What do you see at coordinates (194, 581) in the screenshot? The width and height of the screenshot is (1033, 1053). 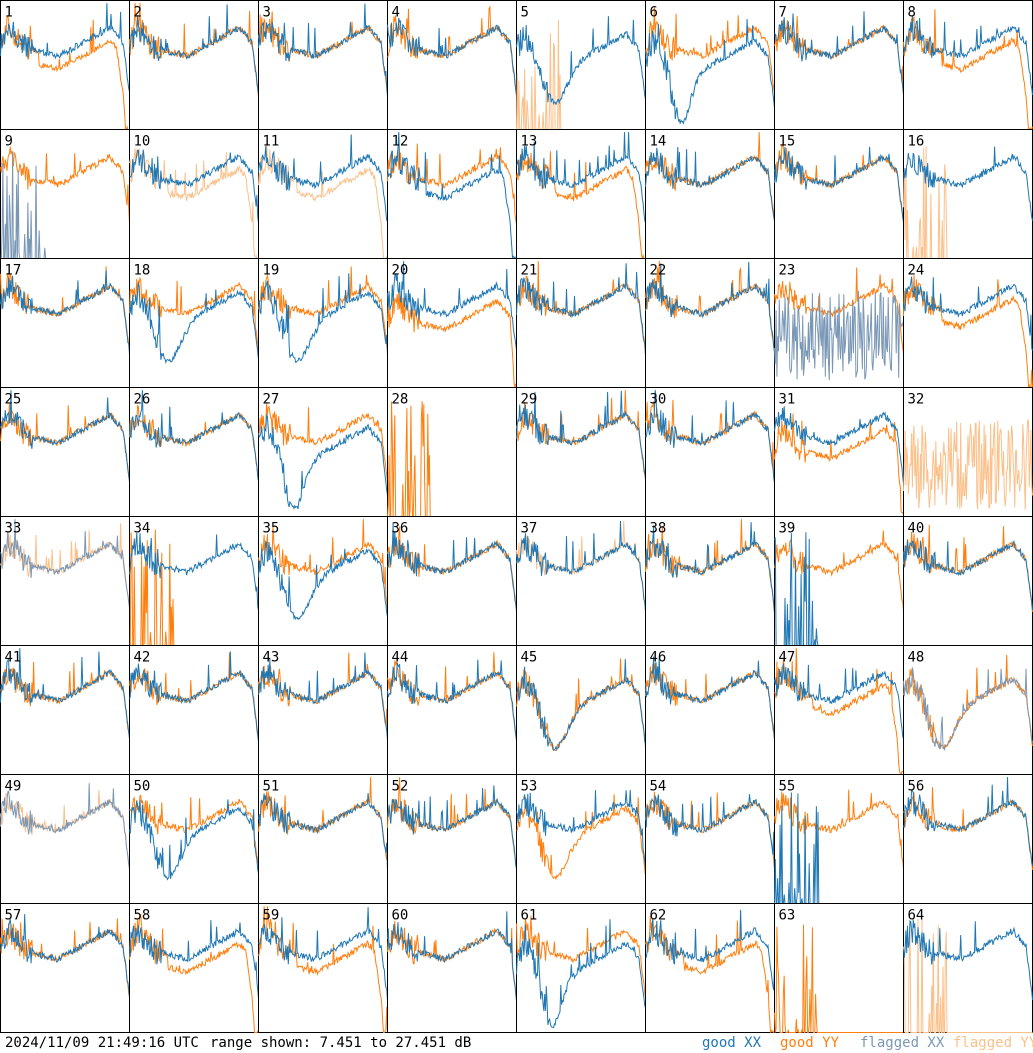 I see `panel-34: 34` at bounding box center [194, 581].